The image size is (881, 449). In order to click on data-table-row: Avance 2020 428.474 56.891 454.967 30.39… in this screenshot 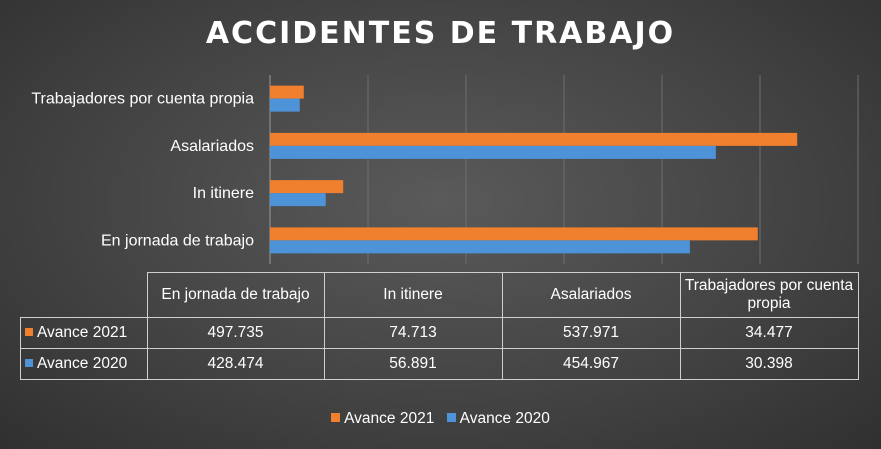, I will do `click(439, 364)`.